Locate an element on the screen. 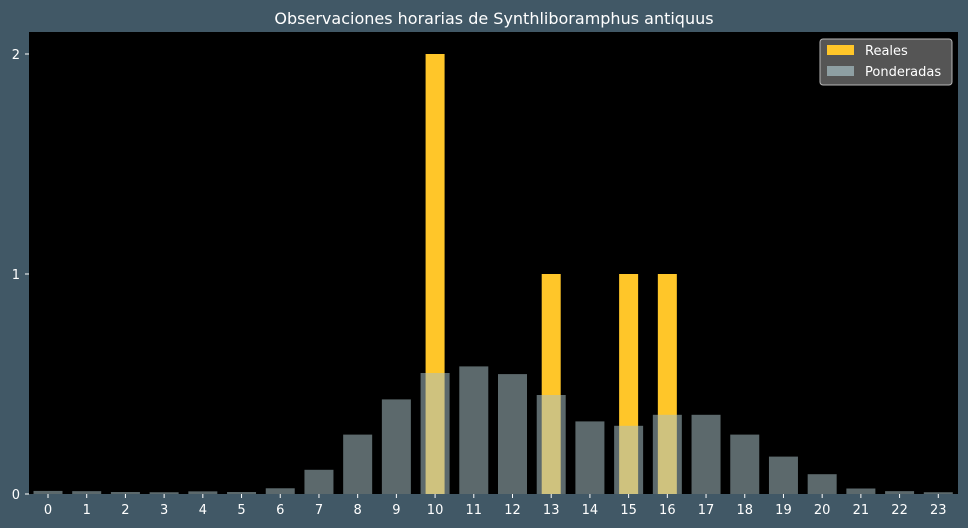  x-tick-label: 11 is located at coordinates (474, 510).